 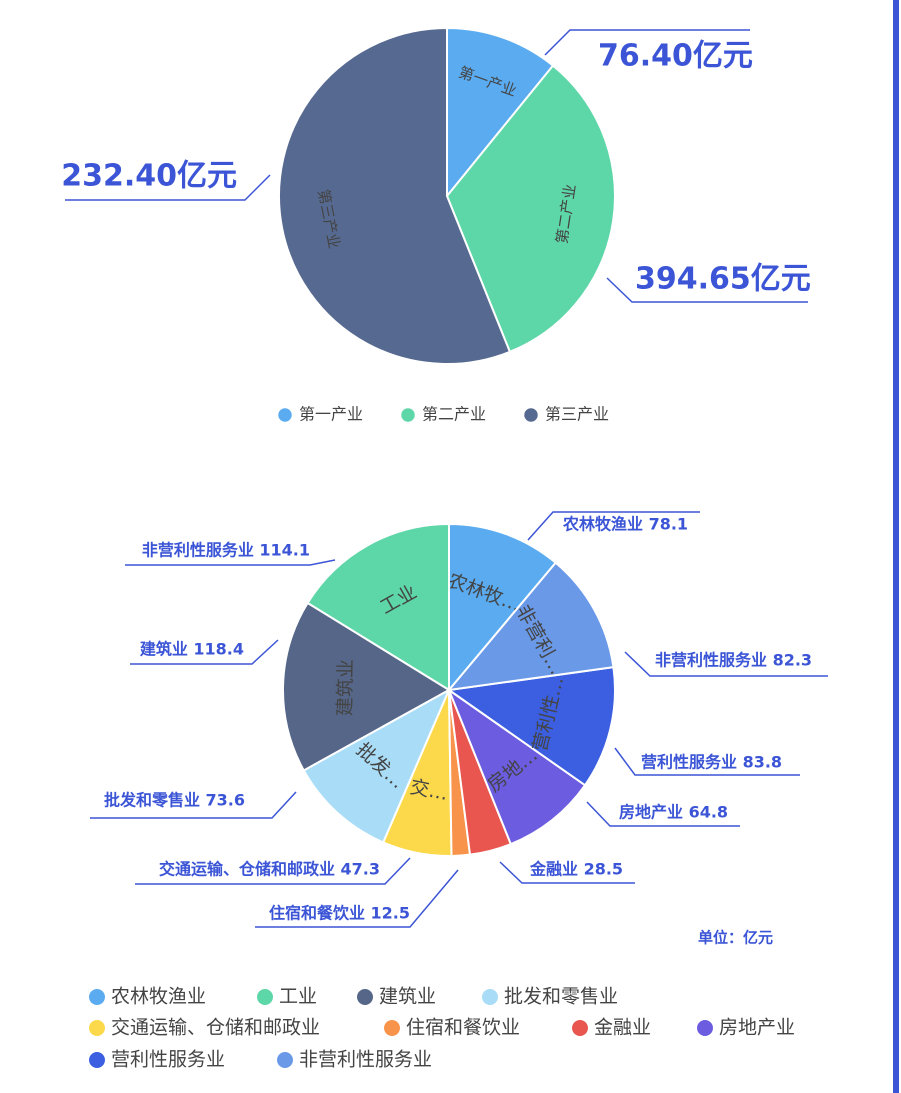 What do you see at coordinates (463, 1028) in the screenshot?
I see `legend-label: 住宿和餐饮业` at bounding box center [463, 1028].